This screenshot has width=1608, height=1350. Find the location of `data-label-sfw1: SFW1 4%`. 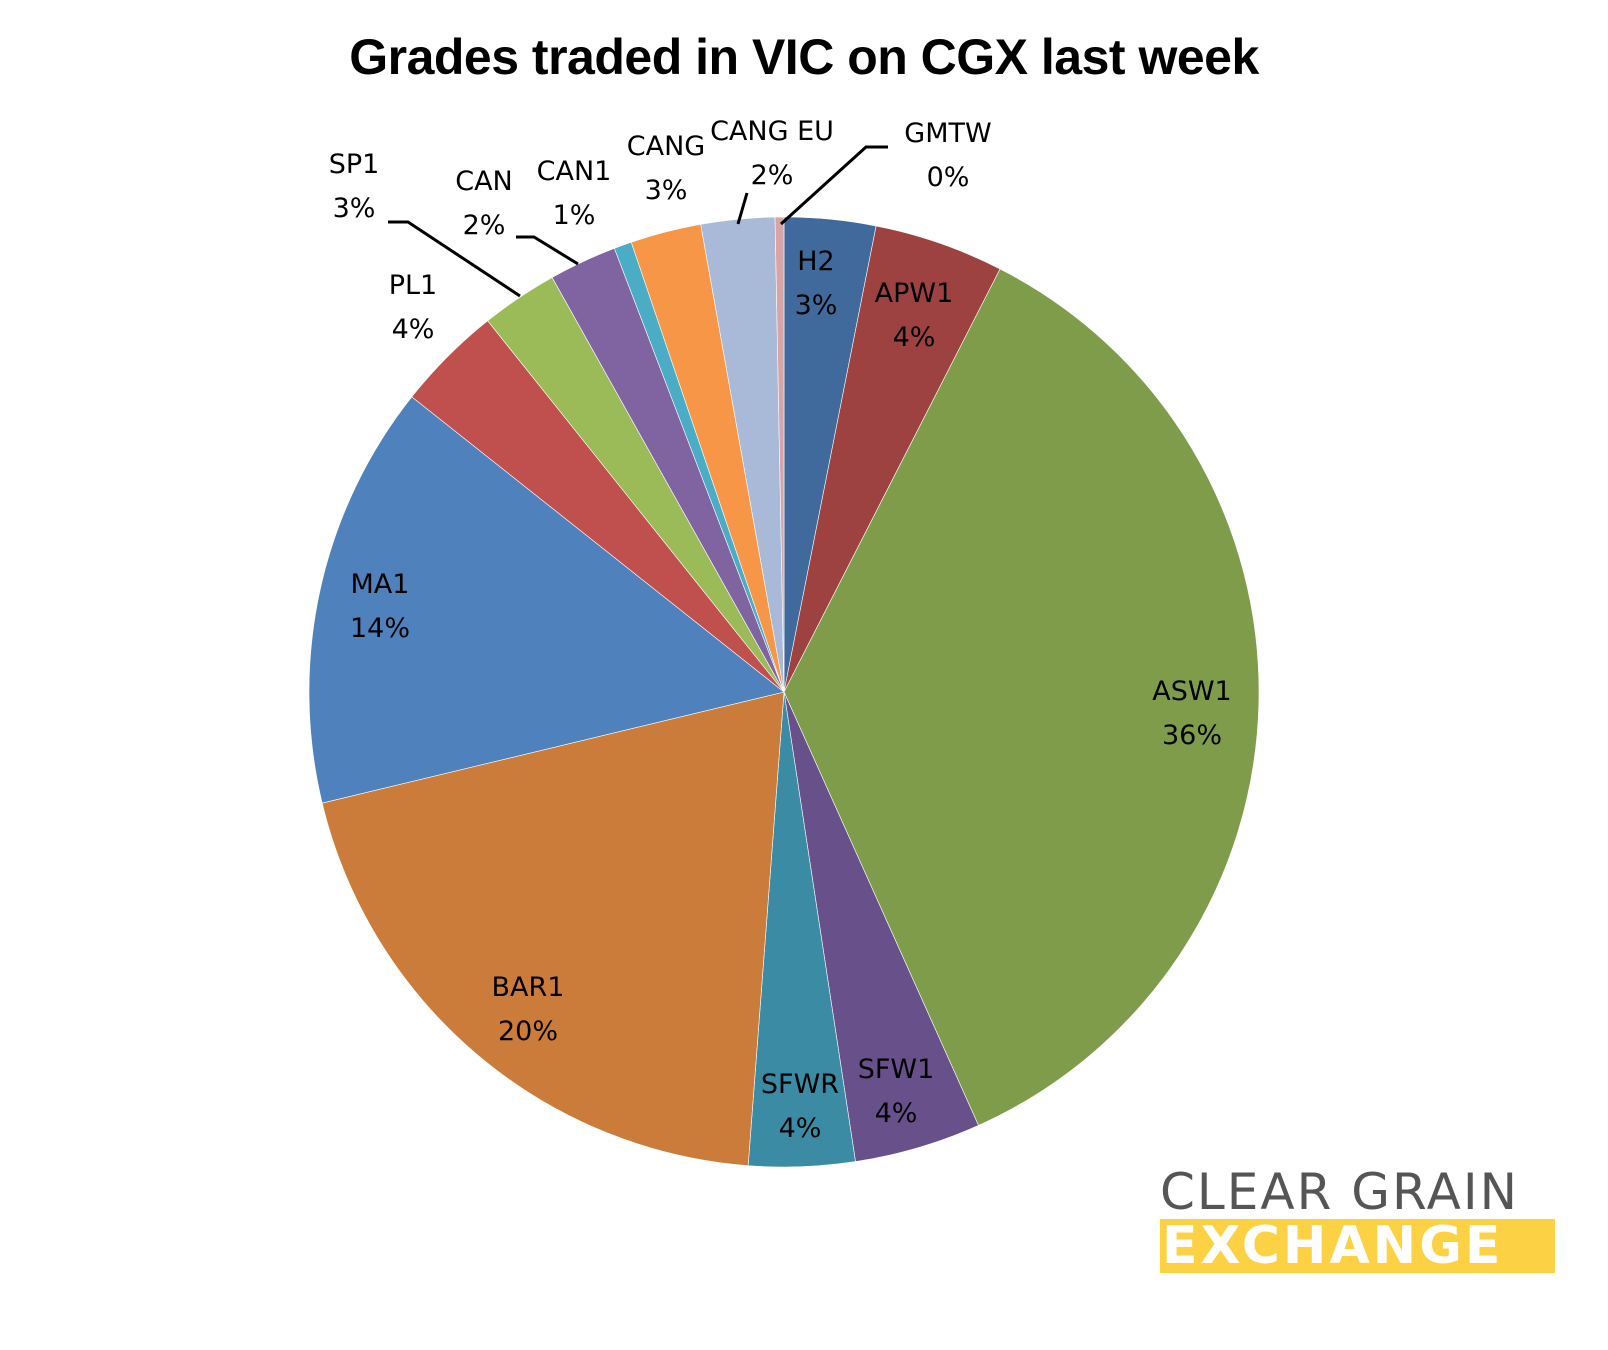

data-label-sfw1: SFW1 4% is located at coordinates (896, 1091).